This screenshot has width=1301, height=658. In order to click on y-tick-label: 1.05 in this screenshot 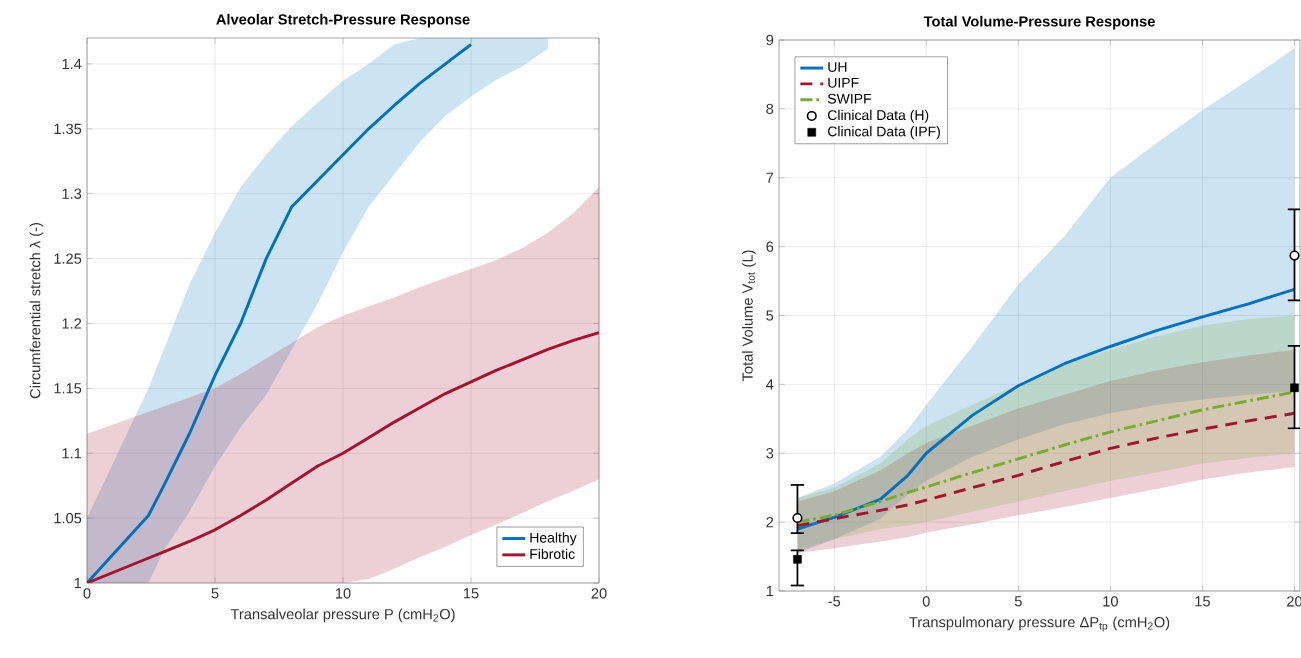, I will do `click(68, 518)`.